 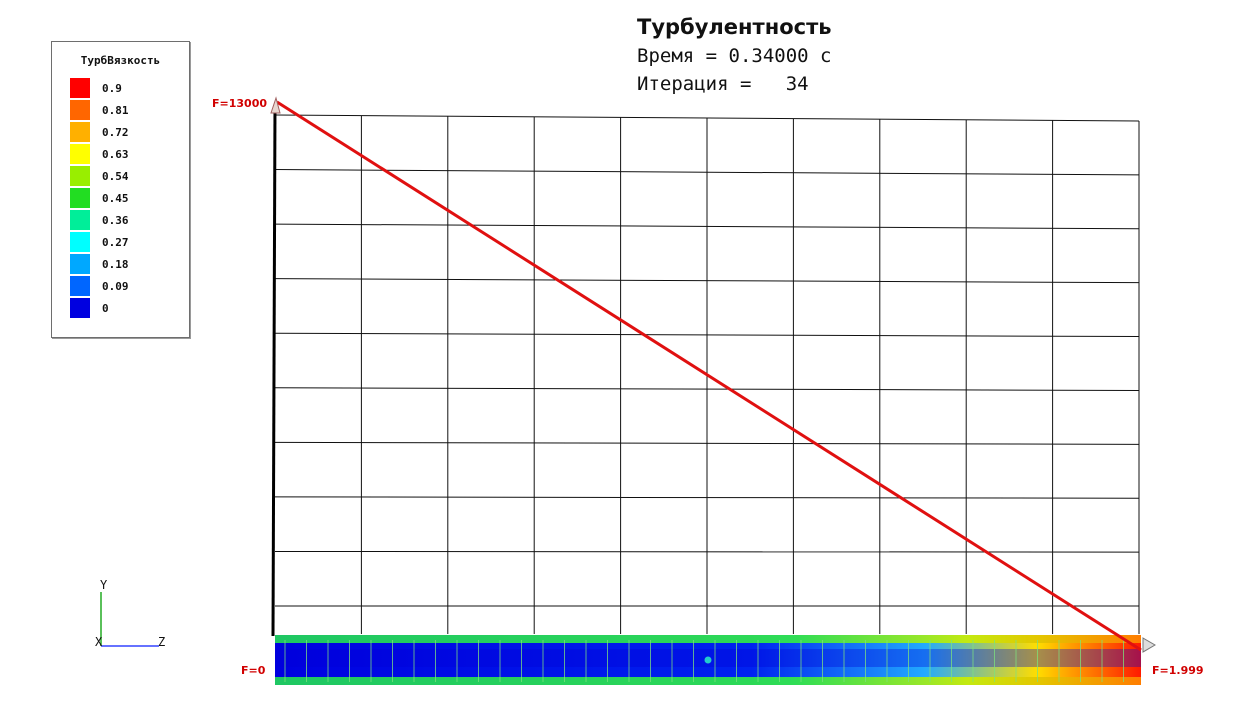 I want to click on time-readout: Время = 0.34000 с, so click(x=734, y=56).